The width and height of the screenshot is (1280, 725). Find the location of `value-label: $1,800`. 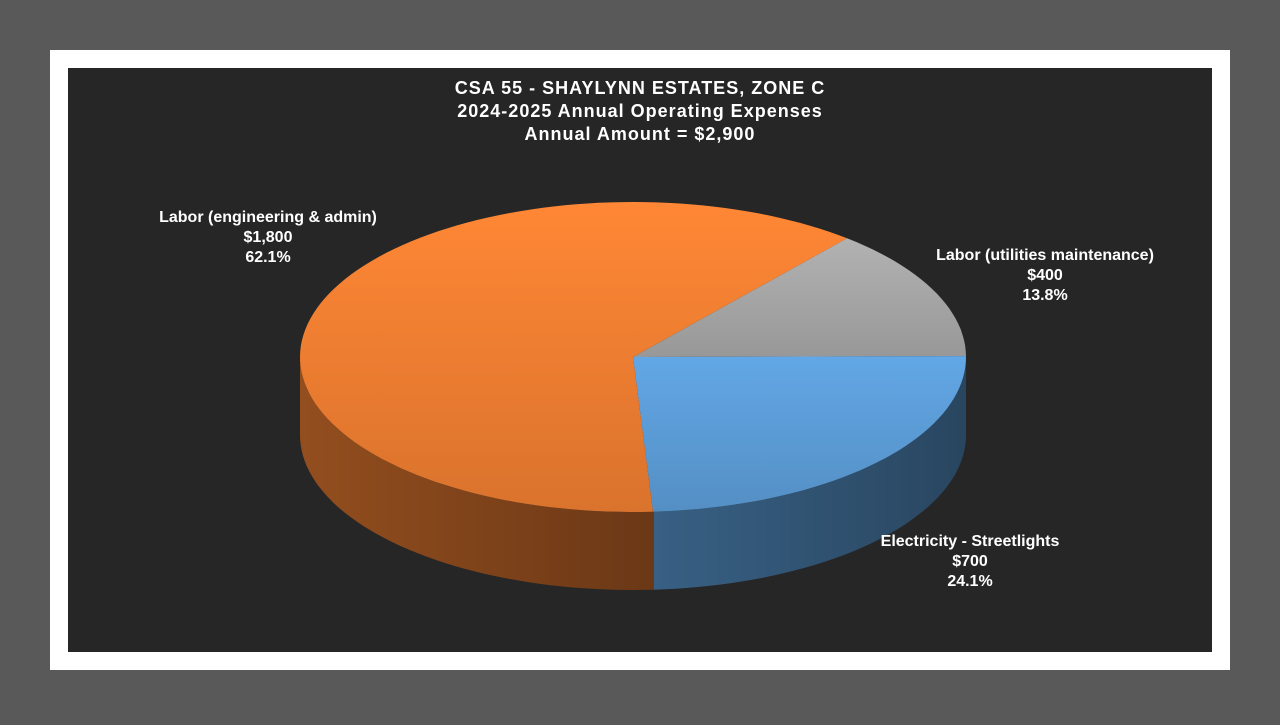

value-label: $1,800 is located at coordinates (268, 237).